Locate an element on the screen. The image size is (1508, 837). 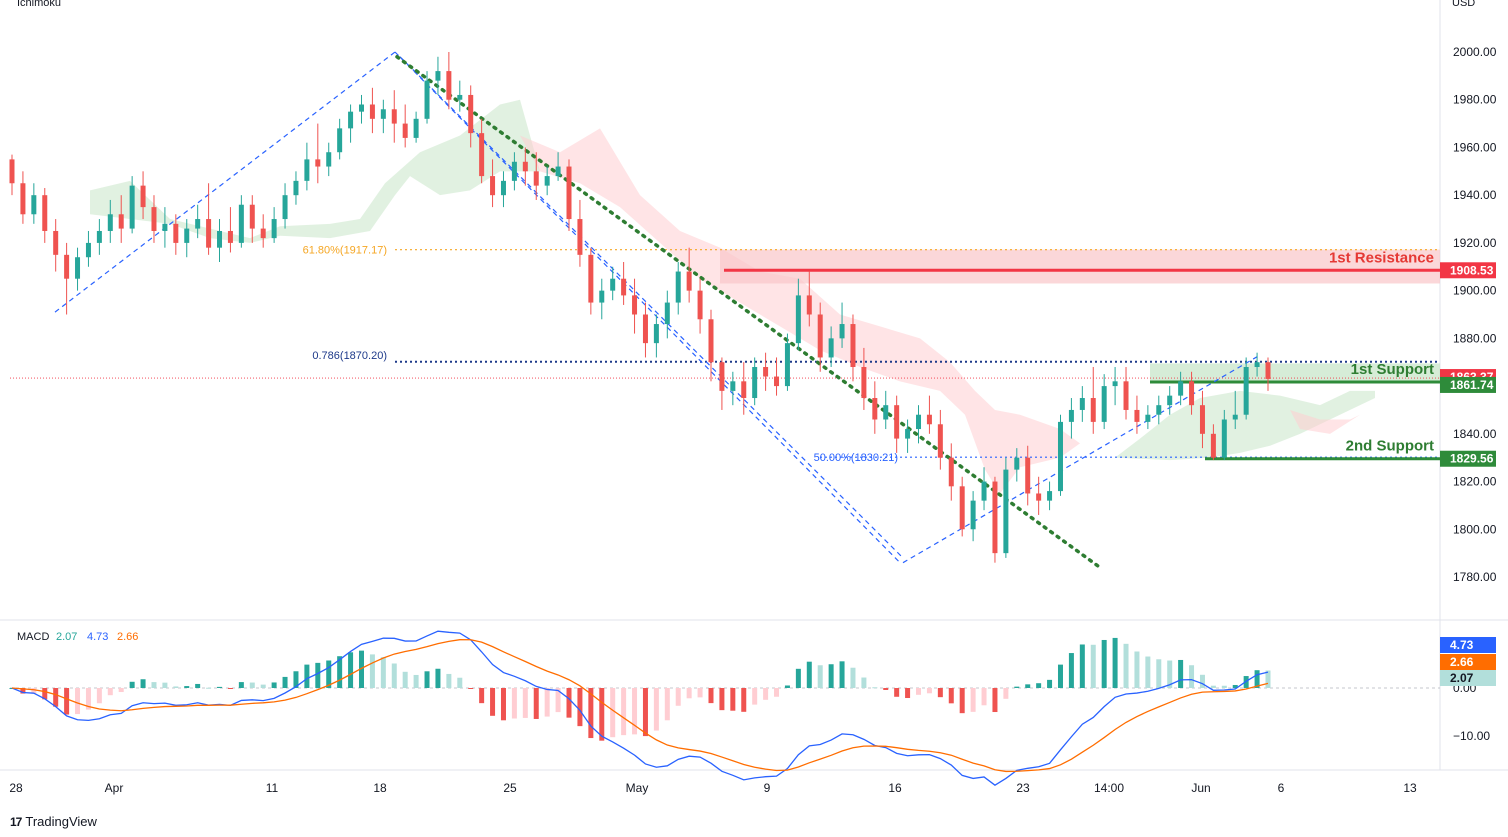
time-tick-label: 28 is located at coordinates (16, 788).